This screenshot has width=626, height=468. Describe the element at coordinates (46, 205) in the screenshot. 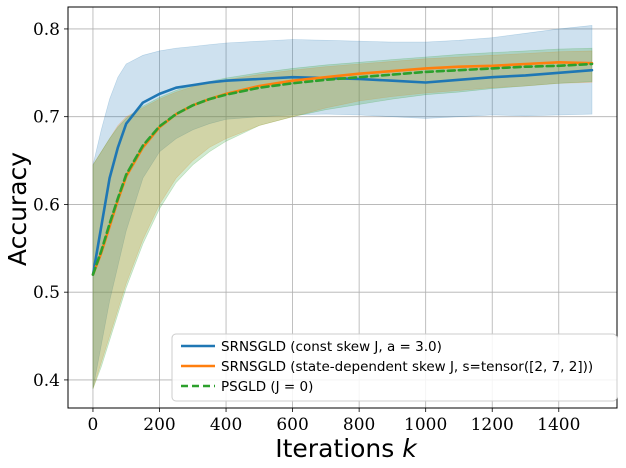

I see `y-tick-label: 0.6` at that location.